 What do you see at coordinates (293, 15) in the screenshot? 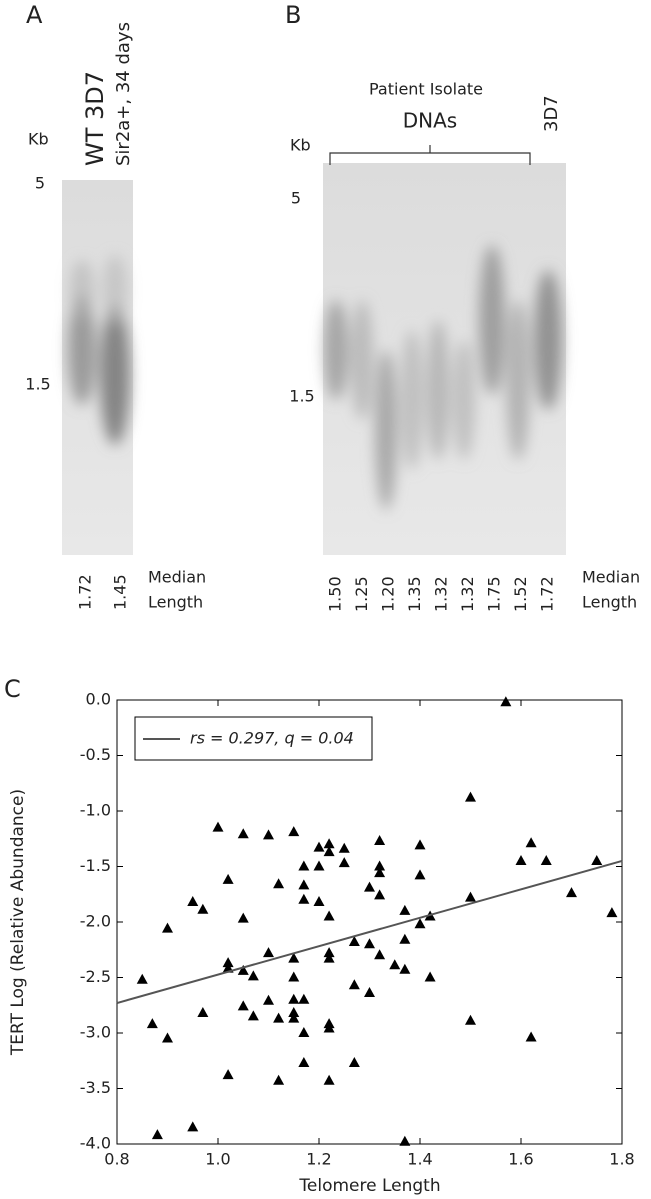
I see `panel-label: B` at bounding box center [293, 15].